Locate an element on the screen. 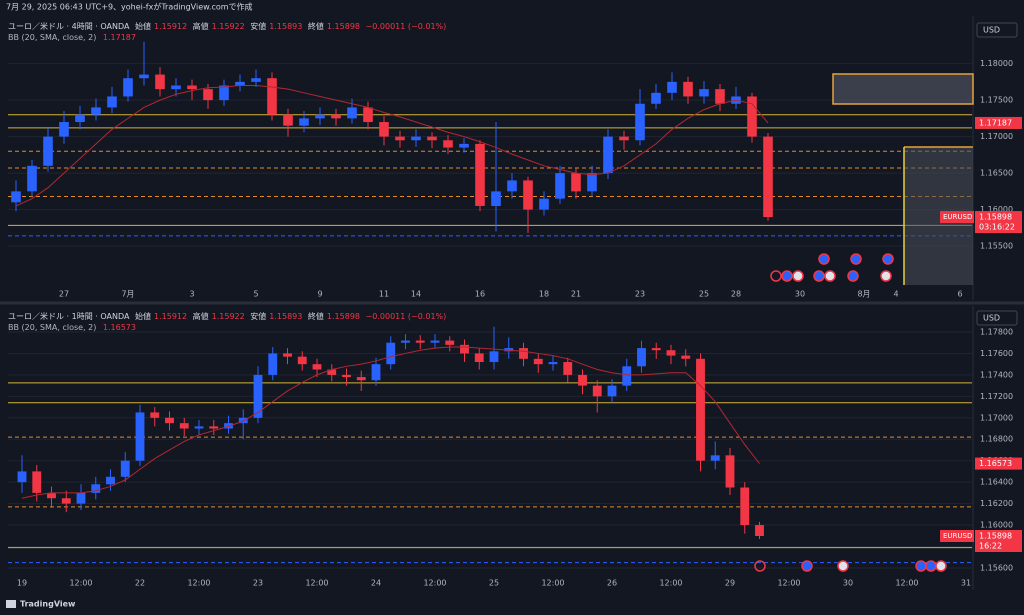 The height and width of the screenshot is (615, 1024). y-tick-label: 1.16500 is located at coordinates (996, 173).